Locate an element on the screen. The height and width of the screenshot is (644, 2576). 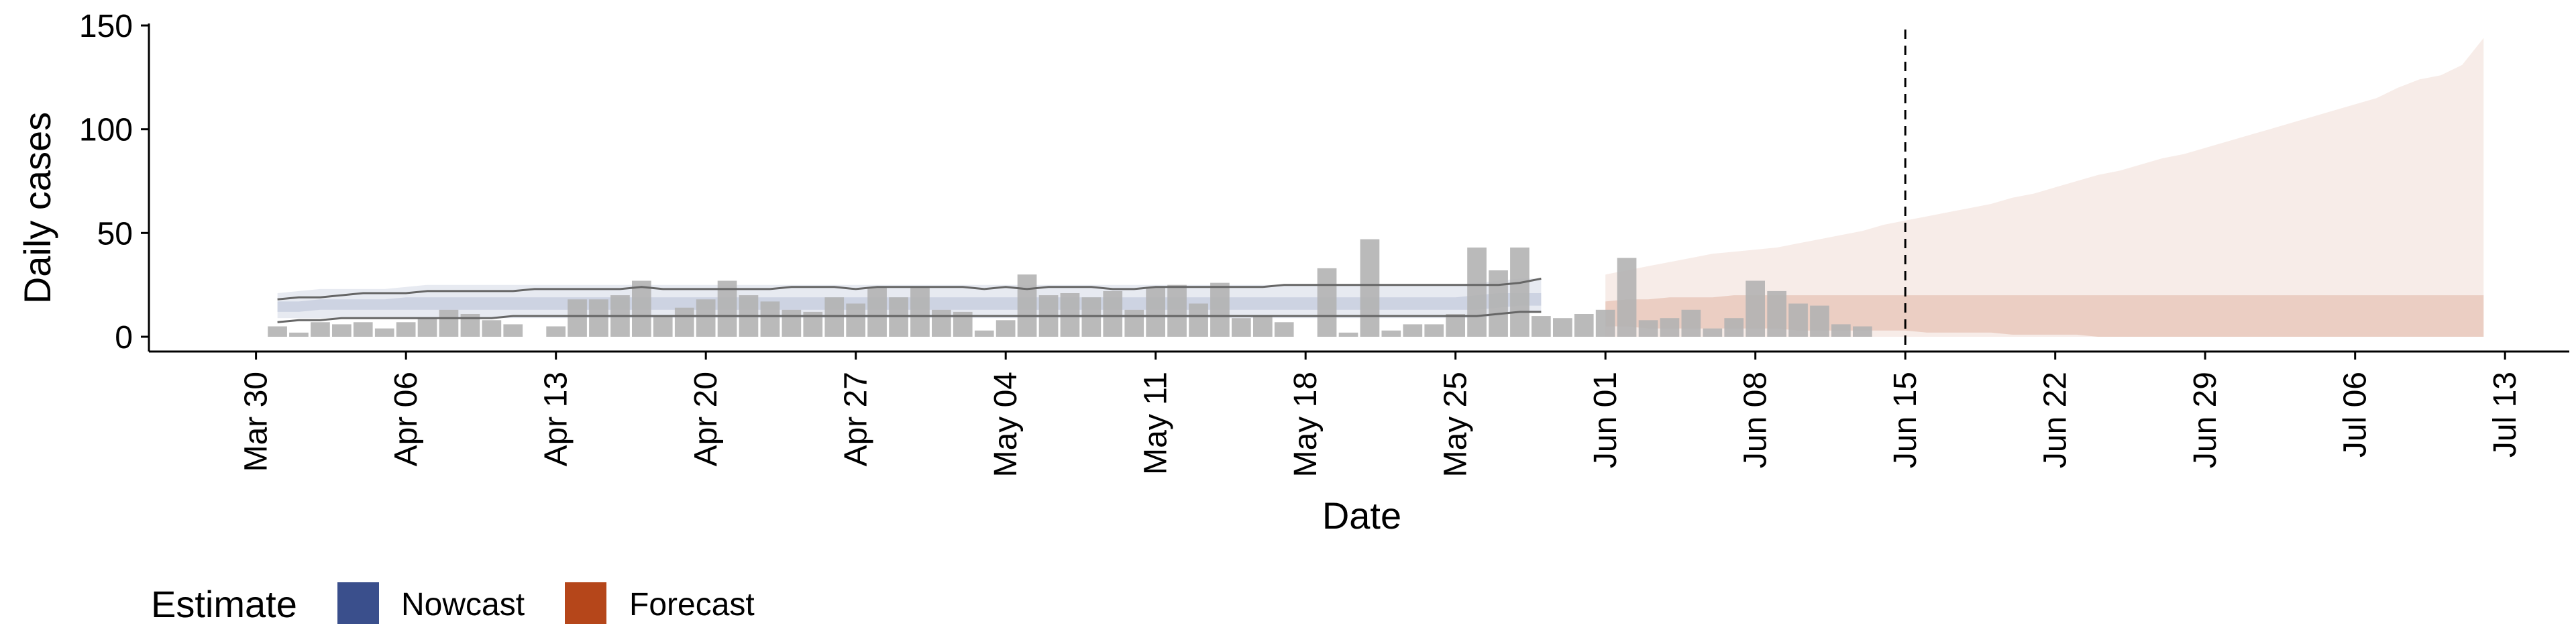
x-tick-label: May 25 is located at coordinates (1456, 424).